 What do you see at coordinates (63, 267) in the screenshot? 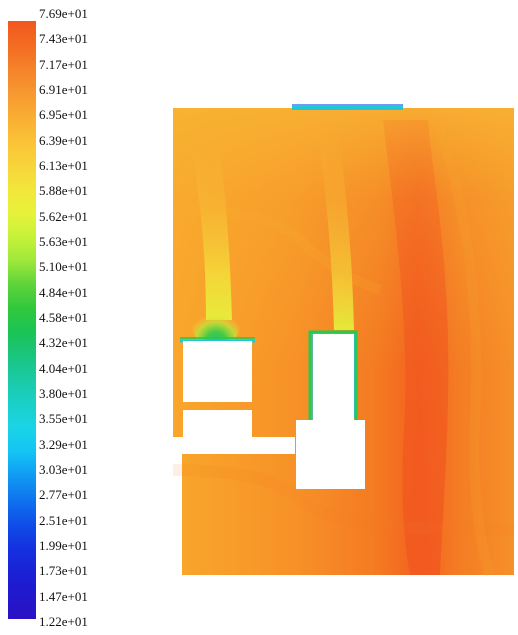
I see `legend-tick-label: 5.10e+01` at bounding box center [63, 267].